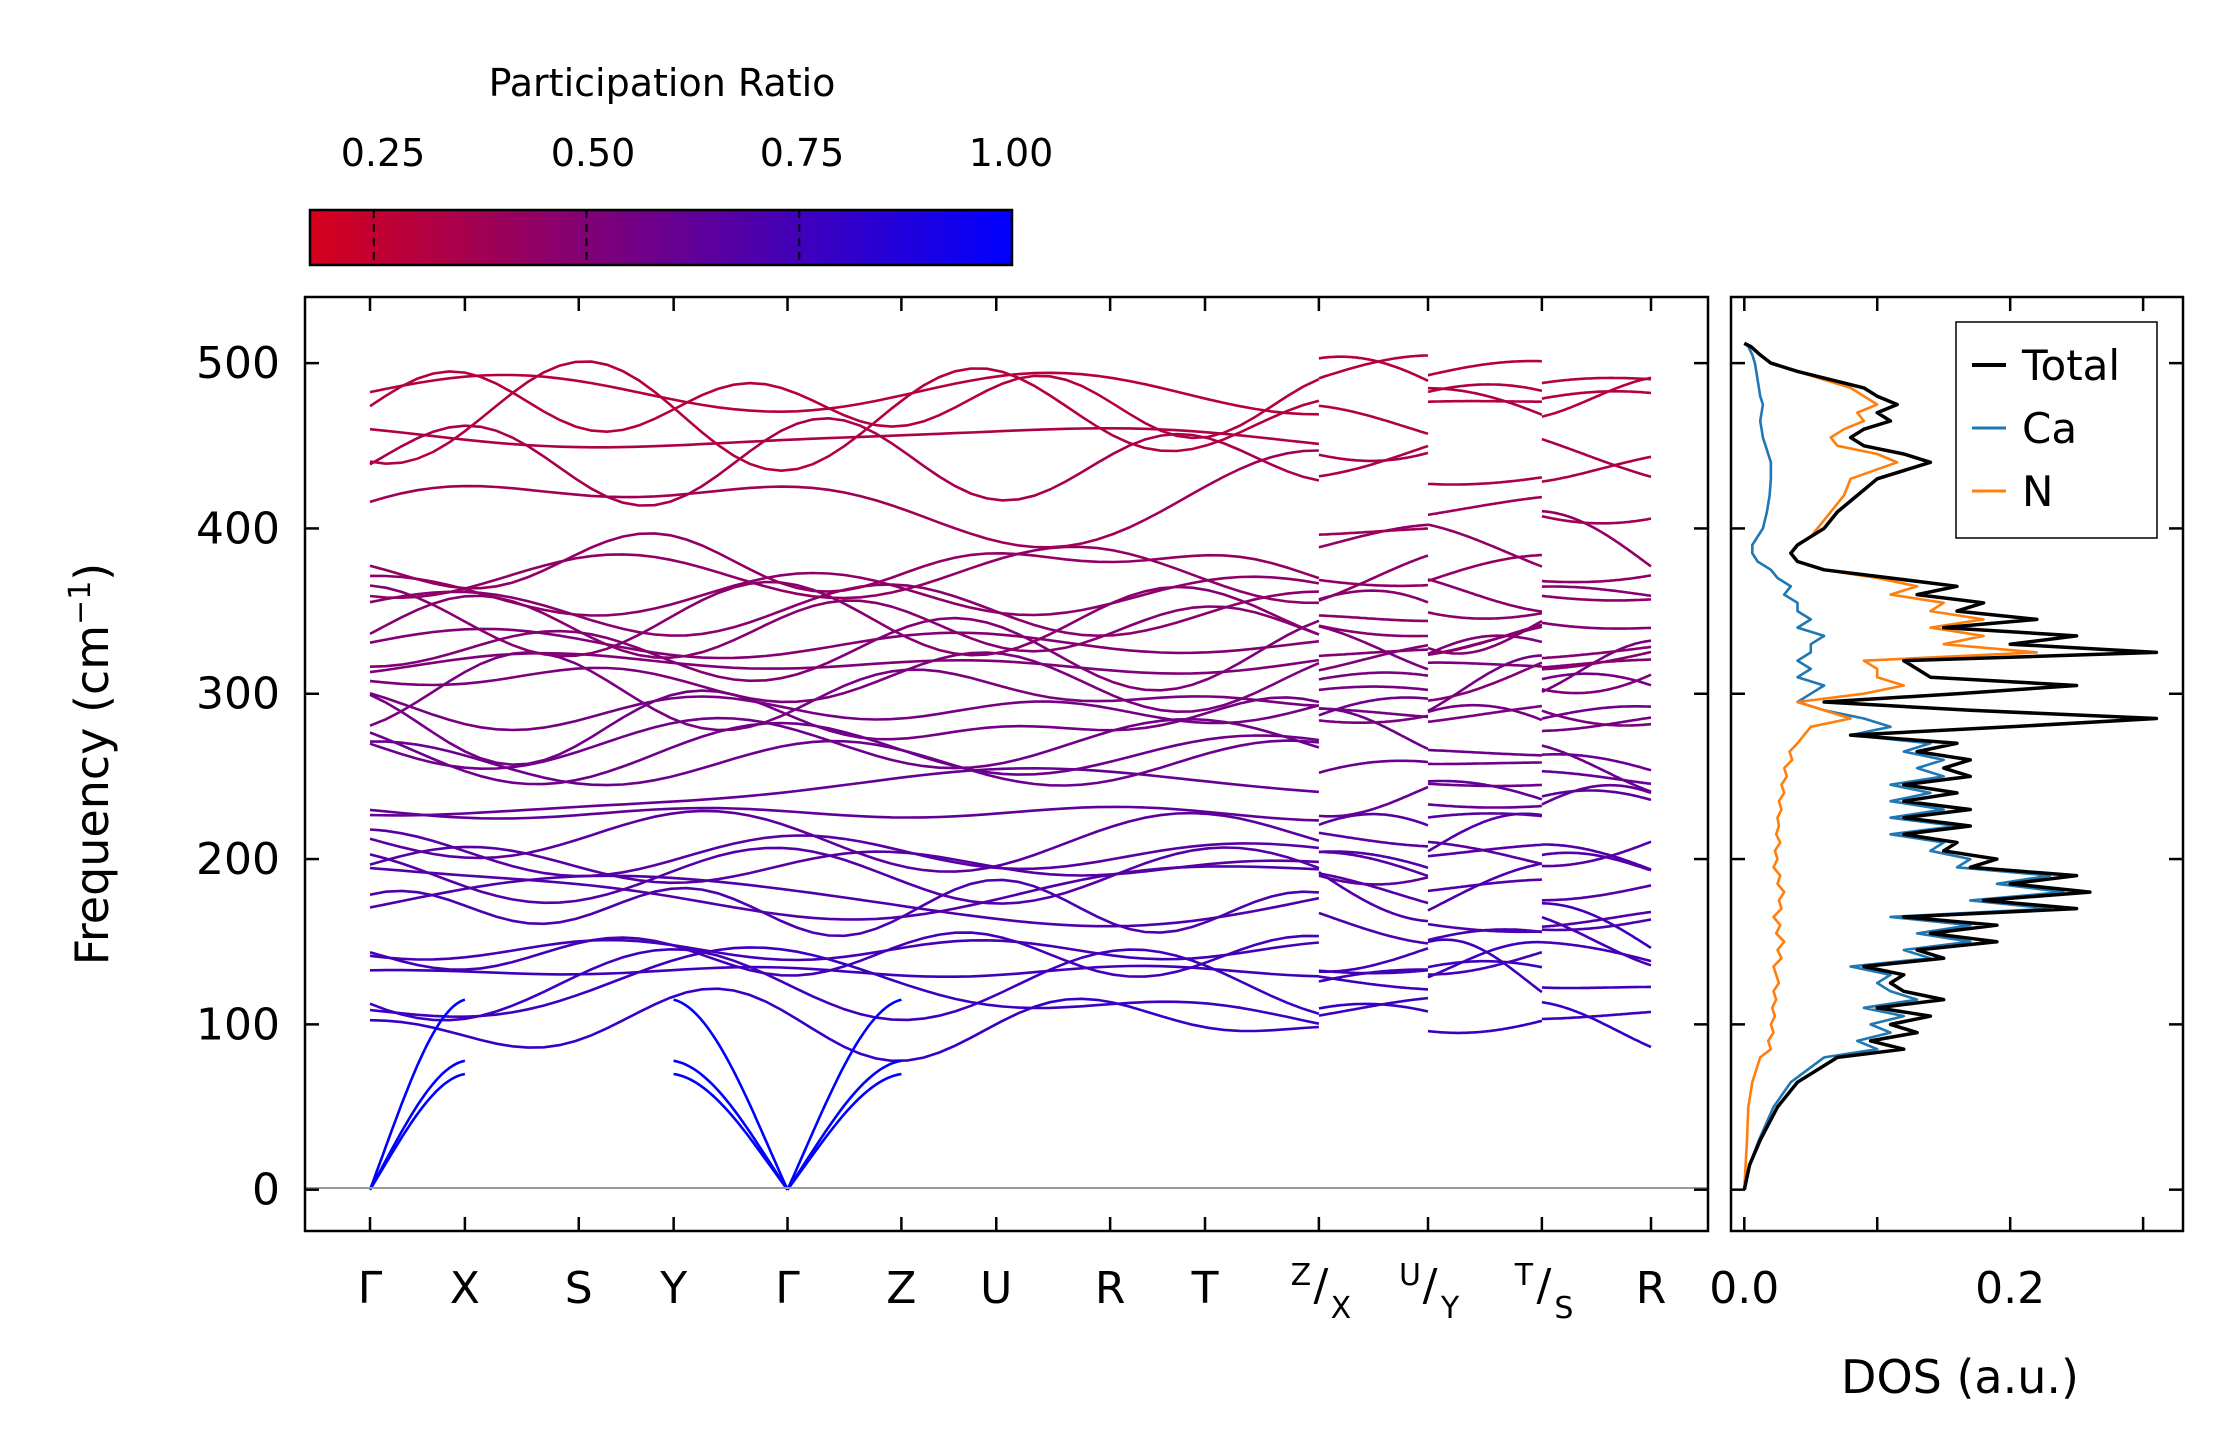  Describe the element at coordinates (80, 603) in the screenshot. I see `y-axis-title-sup: −1` at that location.